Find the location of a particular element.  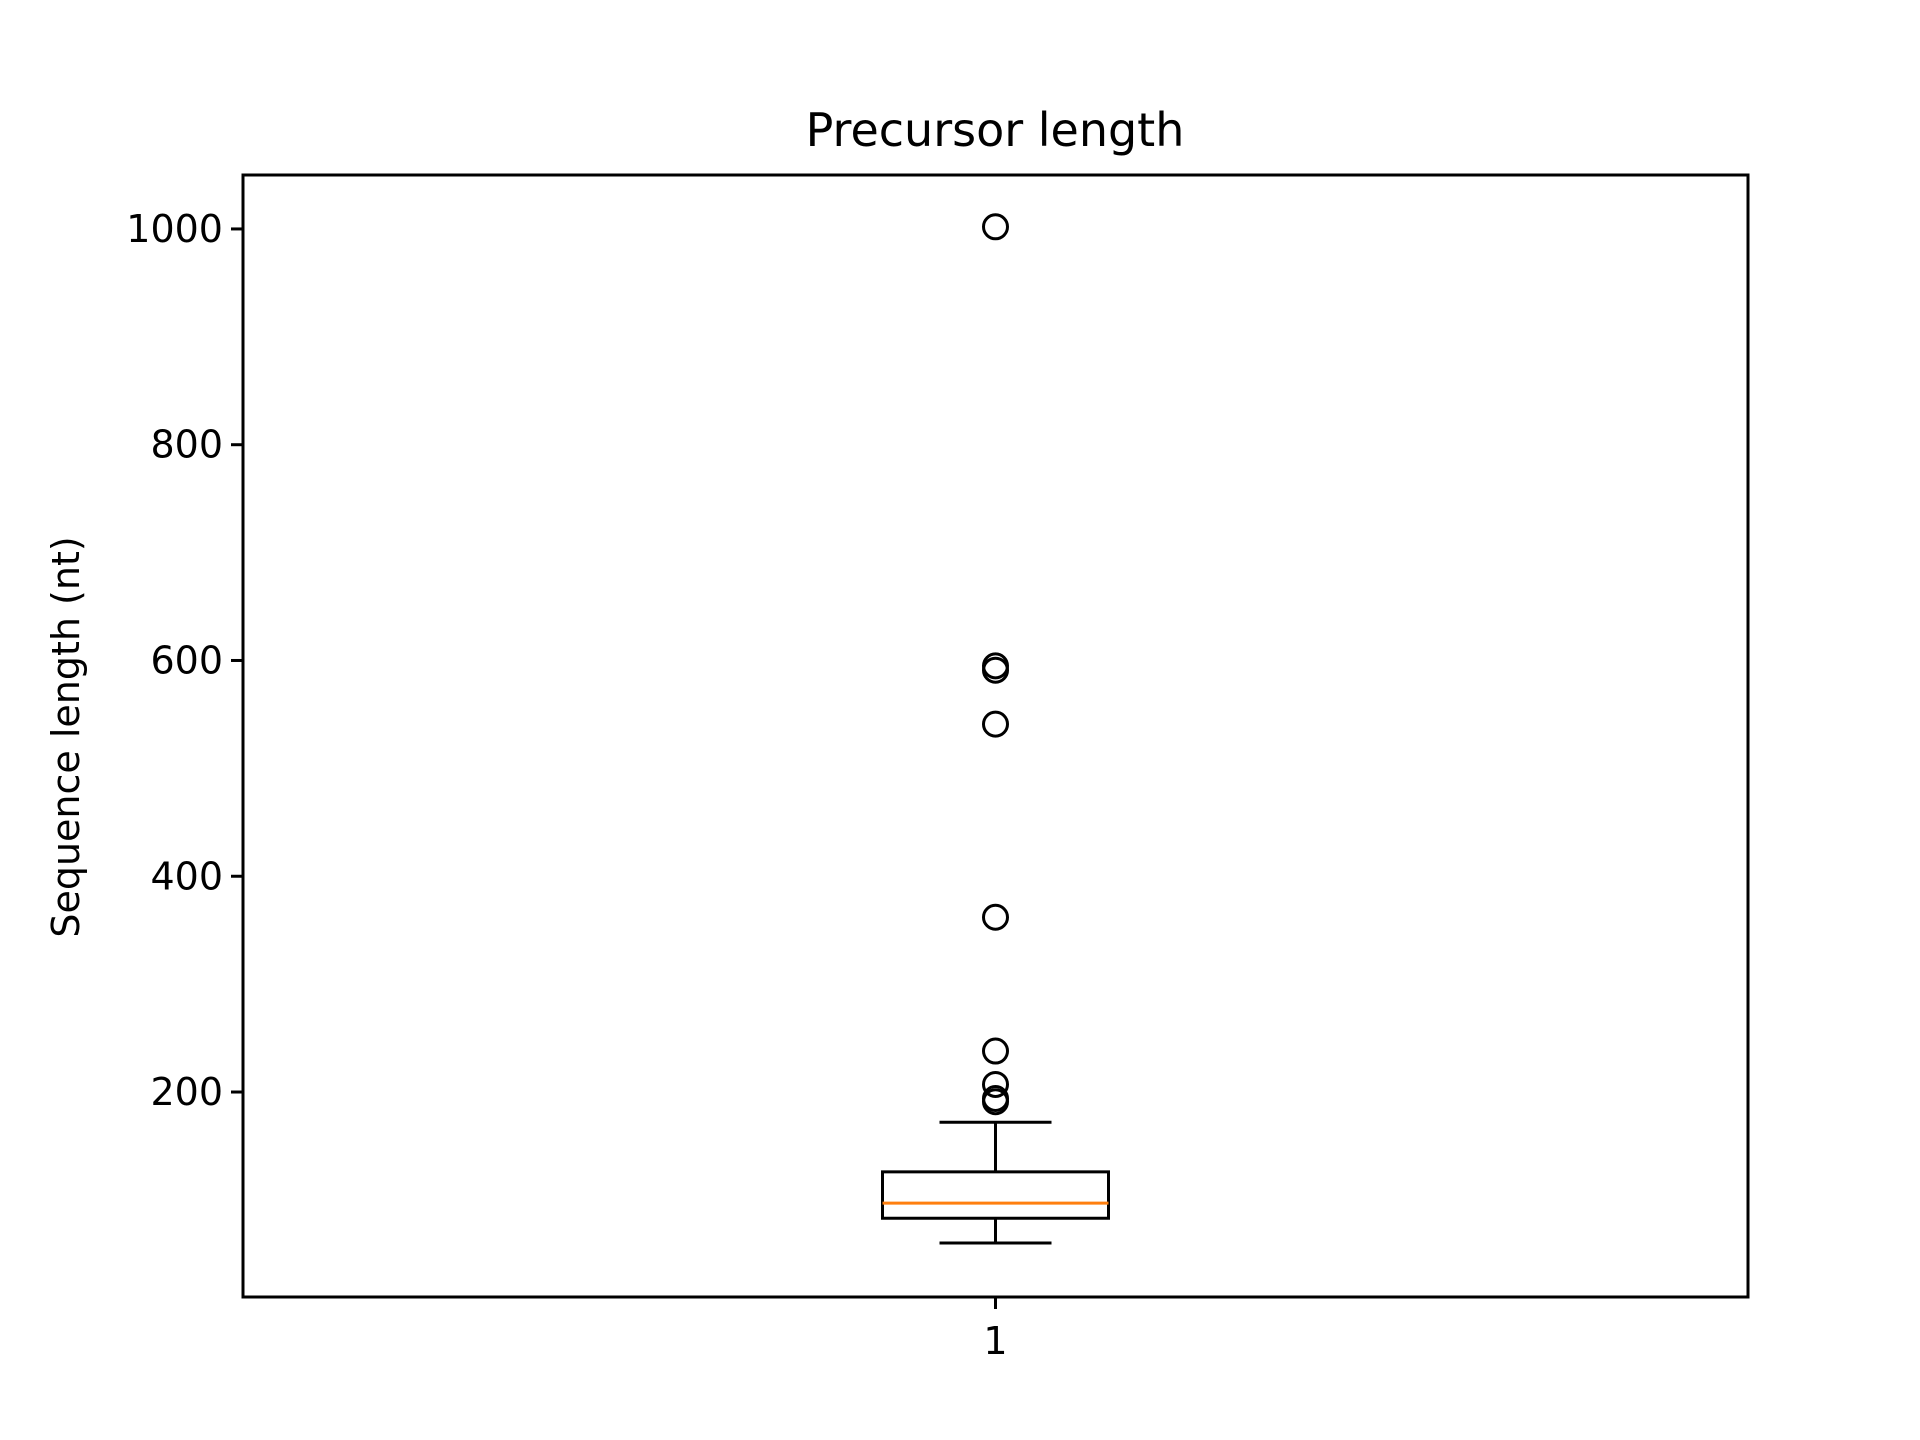

y-tick-label: 600 is located at coordinates (186, 660).